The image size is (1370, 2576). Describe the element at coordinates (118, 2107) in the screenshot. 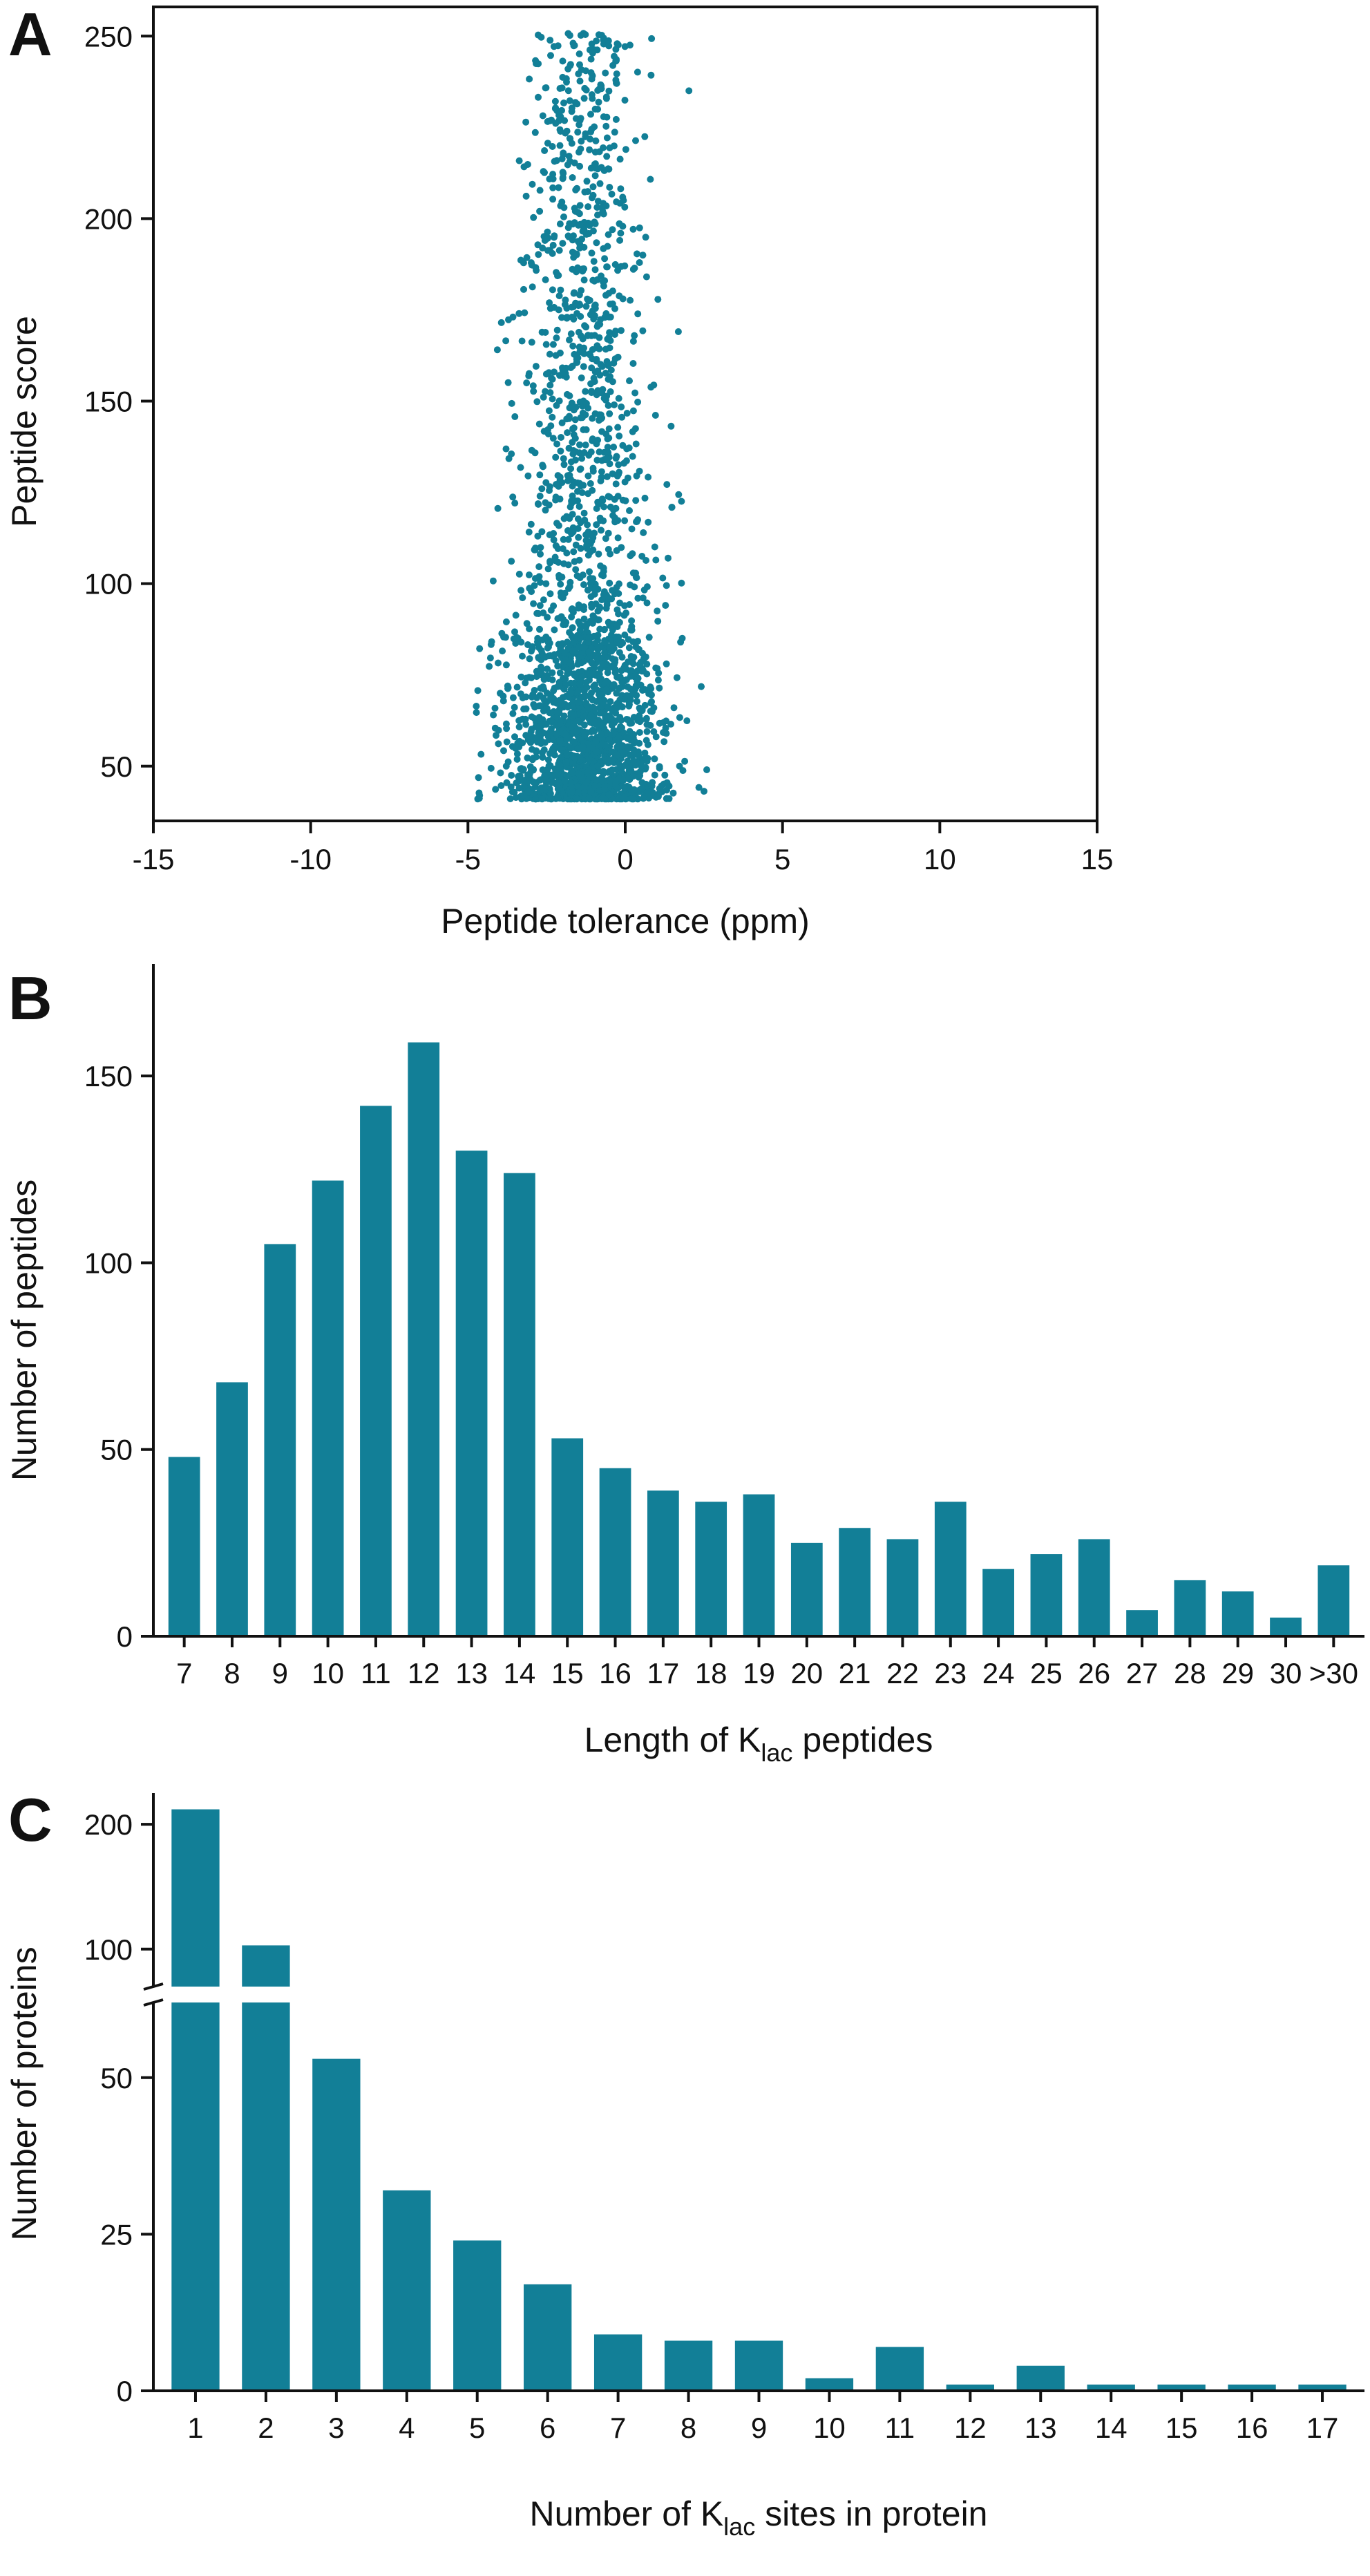

I see `y-axis-ticks: 0 25 50 100 200` at that location.